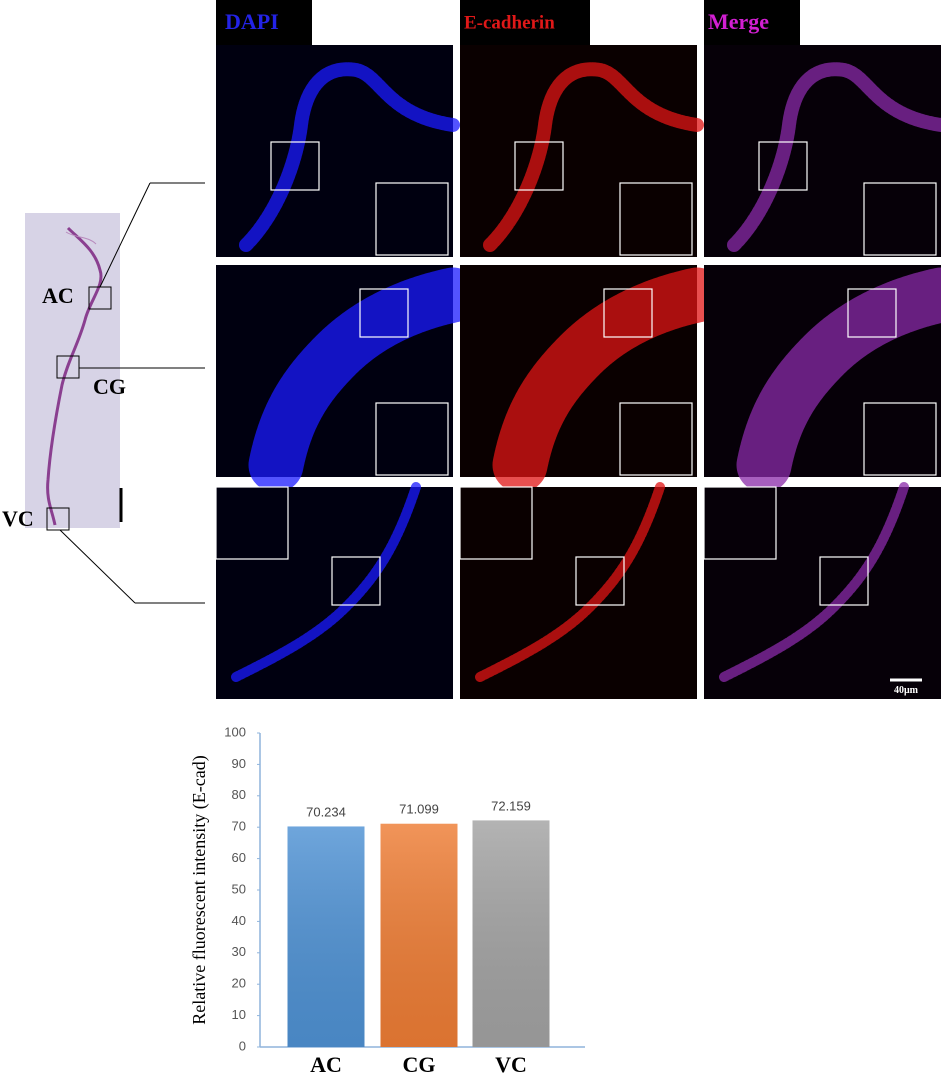  What do you see at coordinates (199, 889) in the screenshot?
I see `y-axis-title: Relative fluorescent intensity (E-cad)` at bounding box center [199, 889].